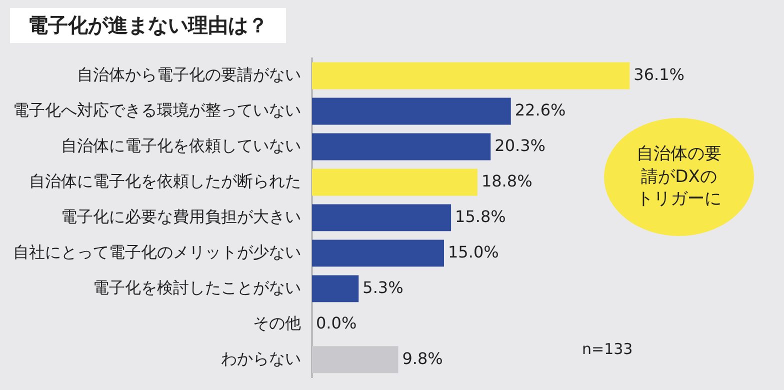 Image resolution: width=784 pixels, height=390 pixels. What do you see at coordinates (506, 180) in the screenshot?
I see `data-label: 18.8%` at bounding box center [506, 180].